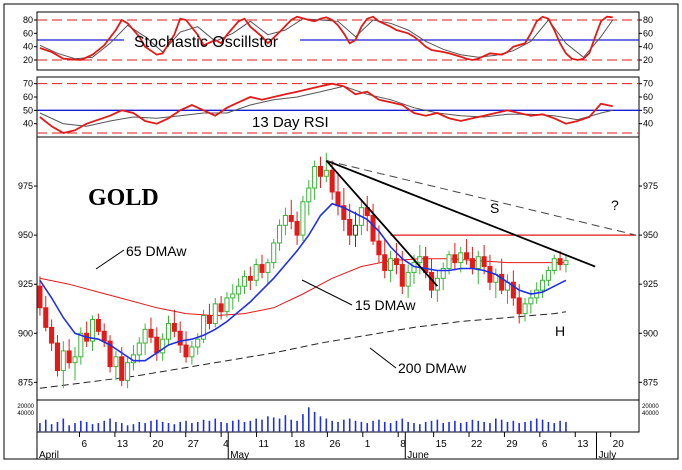 The height and width of the screenshot is (470, 682). What do you see at coordinates (335, 444) in the screenshot?
I see `x-tick-label: 26` at bounding box center [335, 444].